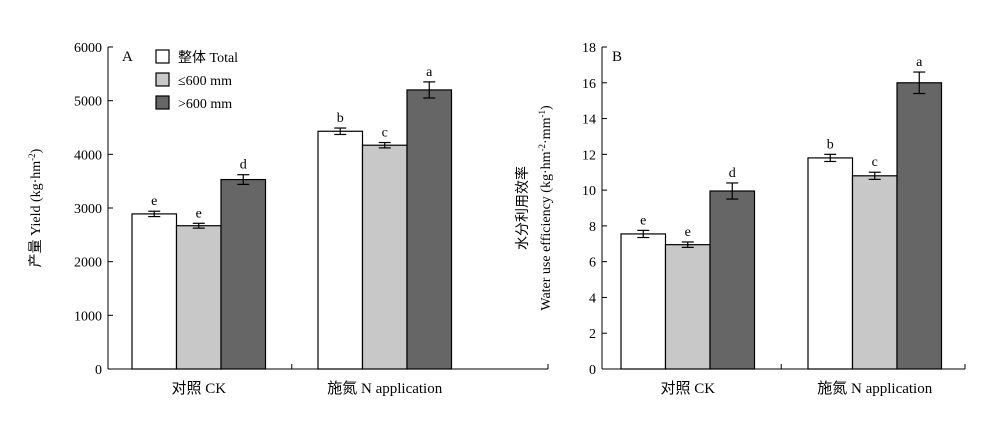 The width and height of the screenshot is (1000, 422). Describe the element at coordinates (88, 102) in the screenshot. I see `y-tick-label: 5000` at that location.